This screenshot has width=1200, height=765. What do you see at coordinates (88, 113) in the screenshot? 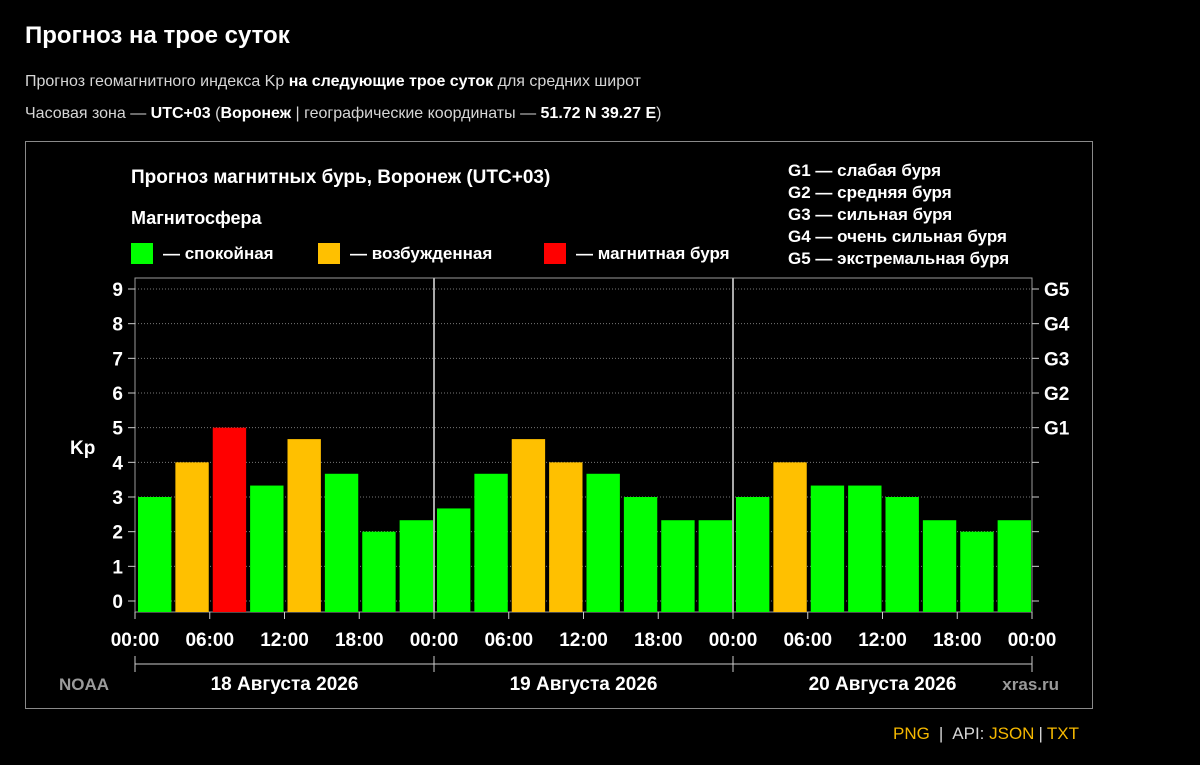
I see `timezone-label: Часовая зона —` at bounding box center [88, 113].